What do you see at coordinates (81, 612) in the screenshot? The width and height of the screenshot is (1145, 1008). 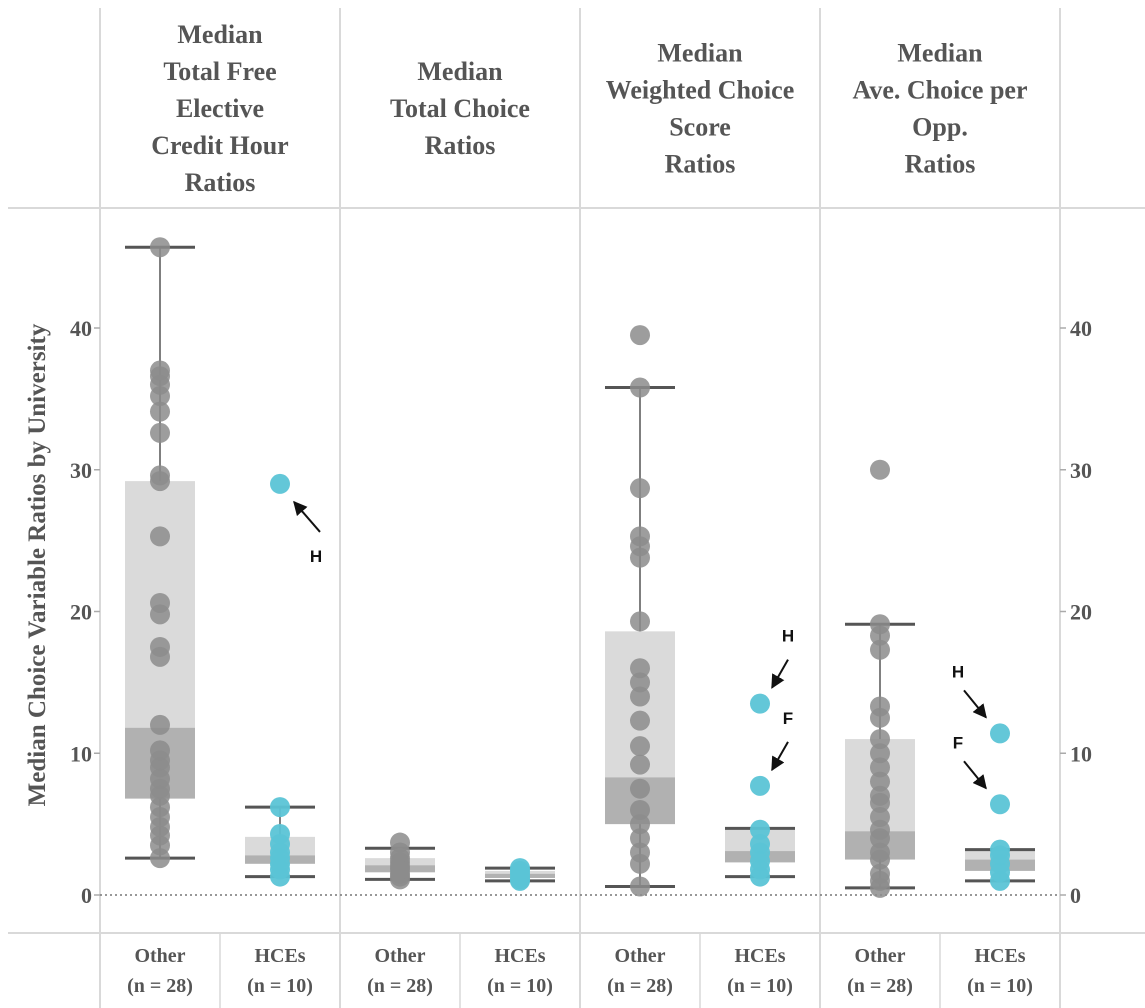 I see `y-tick-label-left: 20` at bounding box center [81, 612].